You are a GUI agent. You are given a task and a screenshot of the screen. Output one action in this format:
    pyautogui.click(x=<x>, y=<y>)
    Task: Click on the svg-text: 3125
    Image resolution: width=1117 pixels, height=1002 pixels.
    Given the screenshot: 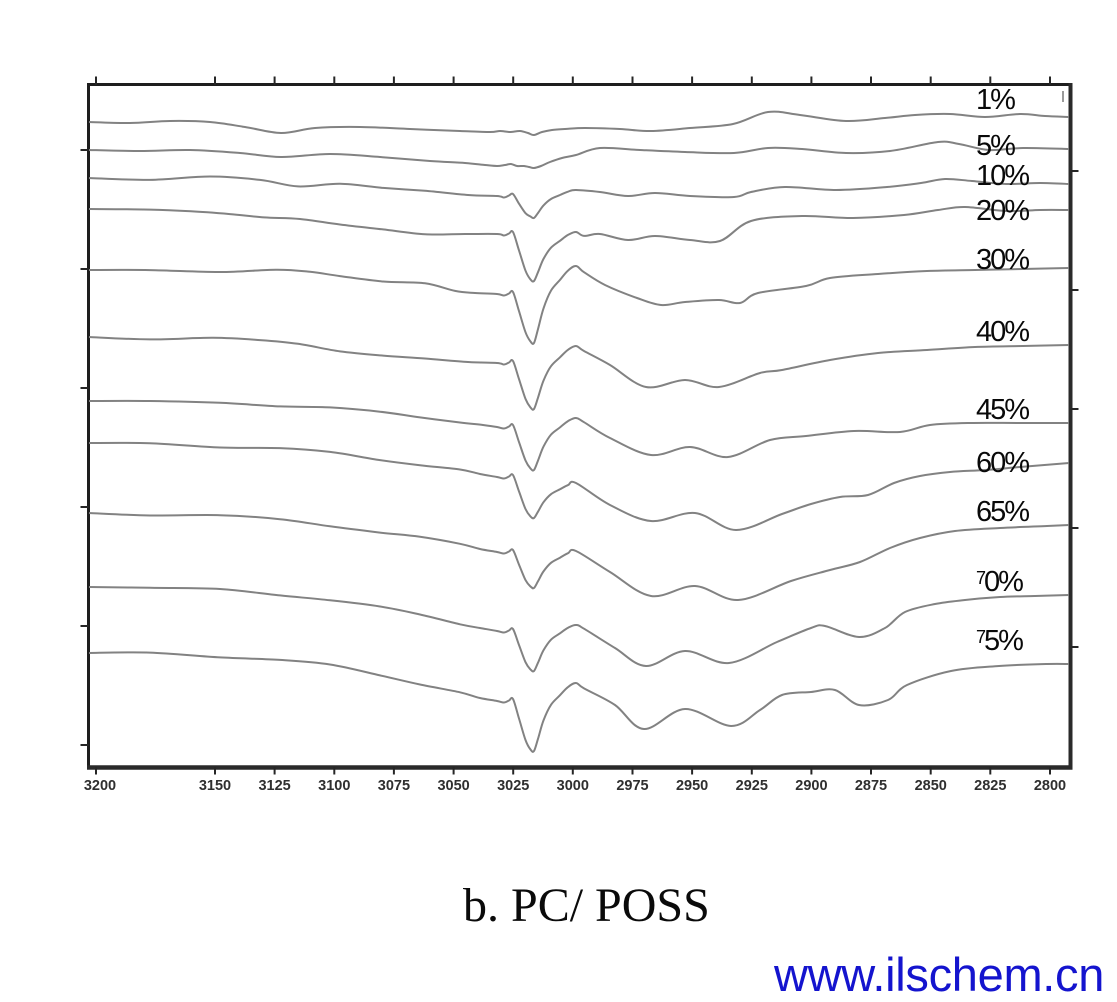 What is the action you would take?
    pyautogui.click(x=274, y=786)
    